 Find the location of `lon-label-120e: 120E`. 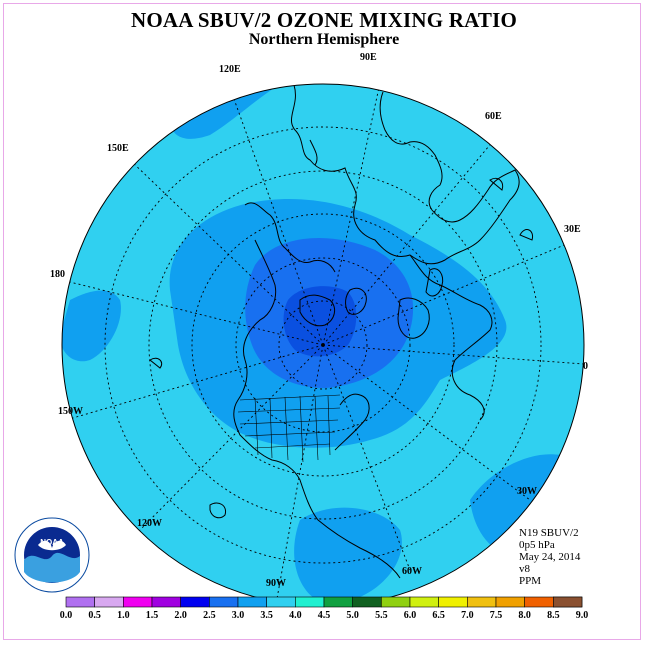

lon-label-120e: 120E is located at coordinates (230, 69).